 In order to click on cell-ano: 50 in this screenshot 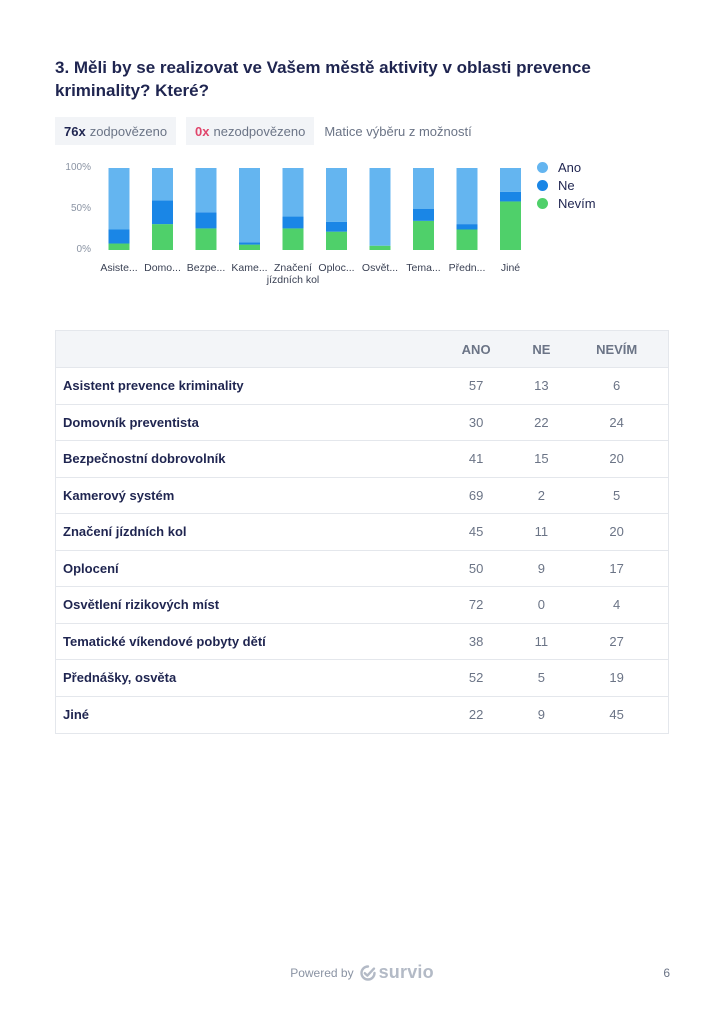, I will do `click(476, 568)`.